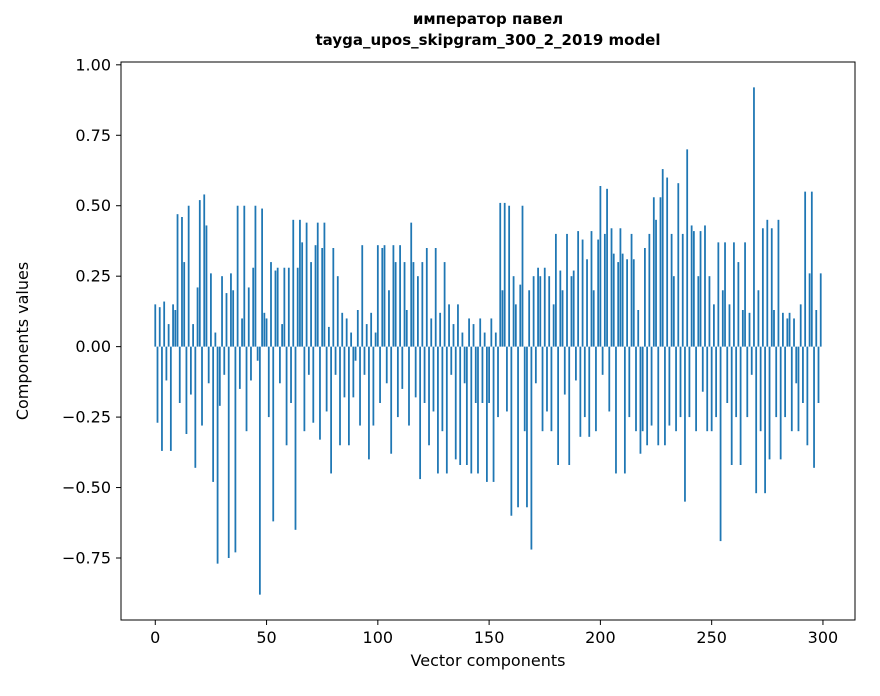 The width and height of the screenshot is (880, 696). Describe the element at coordinates (93, 346) in the screenshot. I see `y-tick-label: 0.00` at that location.